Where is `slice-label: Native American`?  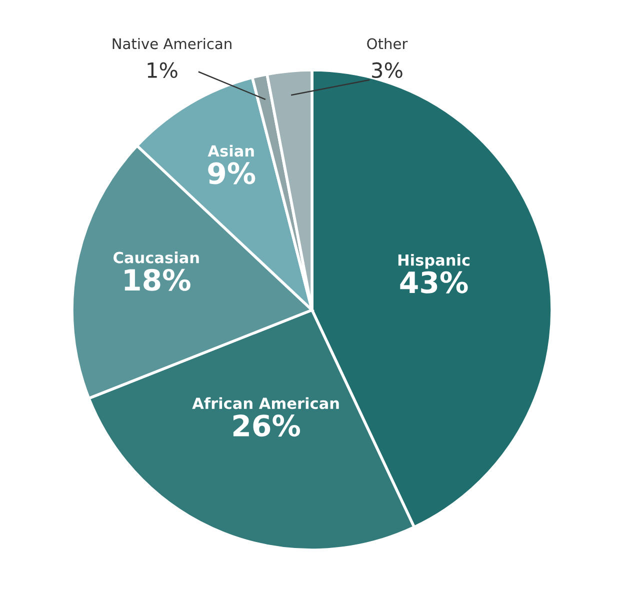
slice-label: Native American is located at coordinates (172, 44).